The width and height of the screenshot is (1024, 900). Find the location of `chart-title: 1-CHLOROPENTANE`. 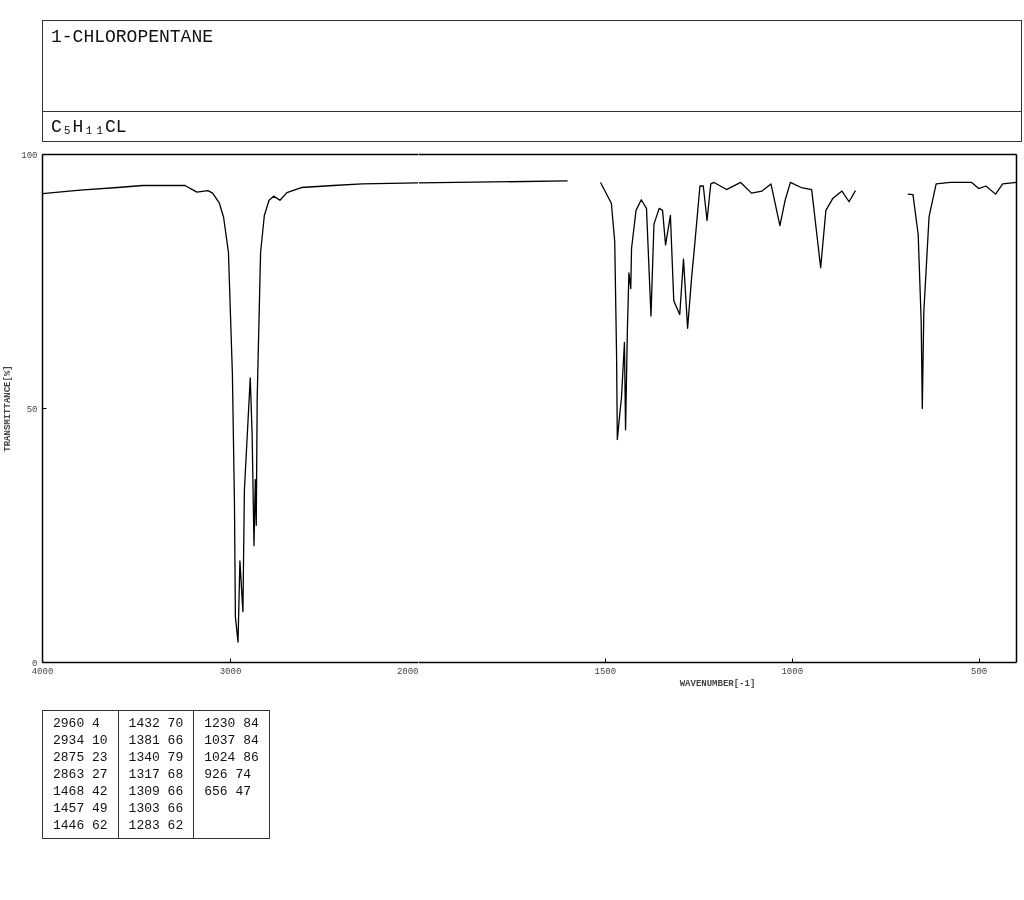

chart-title: 1-CHLOROPENTANE is located at coordinates (132, 37).